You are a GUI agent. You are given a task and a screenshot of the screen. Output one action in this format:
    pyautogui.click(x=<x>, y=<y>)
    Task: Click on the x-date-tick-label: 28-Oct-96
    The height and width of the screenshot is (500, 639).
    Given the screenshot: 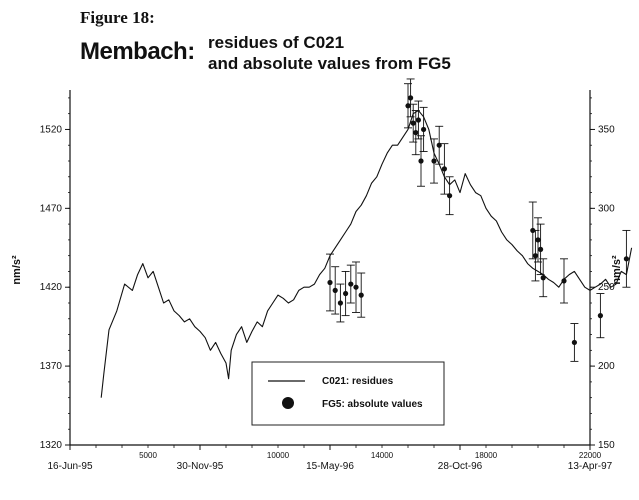 What is the action you would take?
    pyautogui.click(x=460, y=466)
    